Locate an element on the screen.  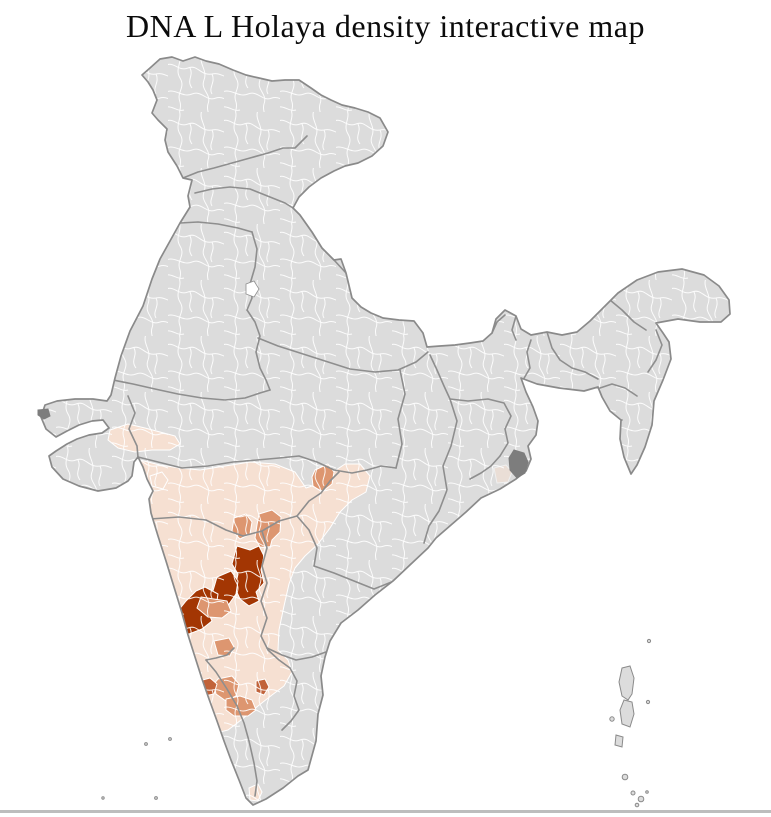
bottom-divider is located at coordinates (385, 811).